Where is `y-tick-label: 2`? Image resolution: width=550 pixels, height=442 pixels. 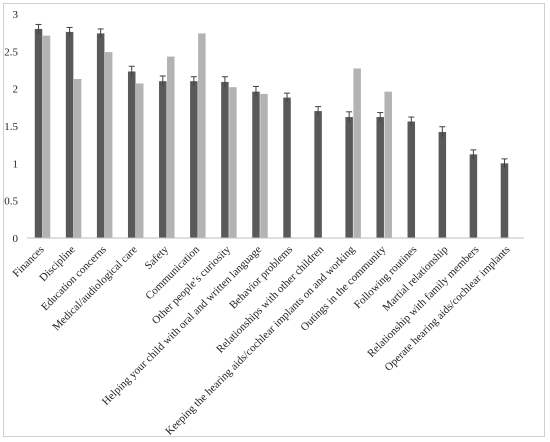 y-tick-label: 2 is located at coordinates (16, 90).